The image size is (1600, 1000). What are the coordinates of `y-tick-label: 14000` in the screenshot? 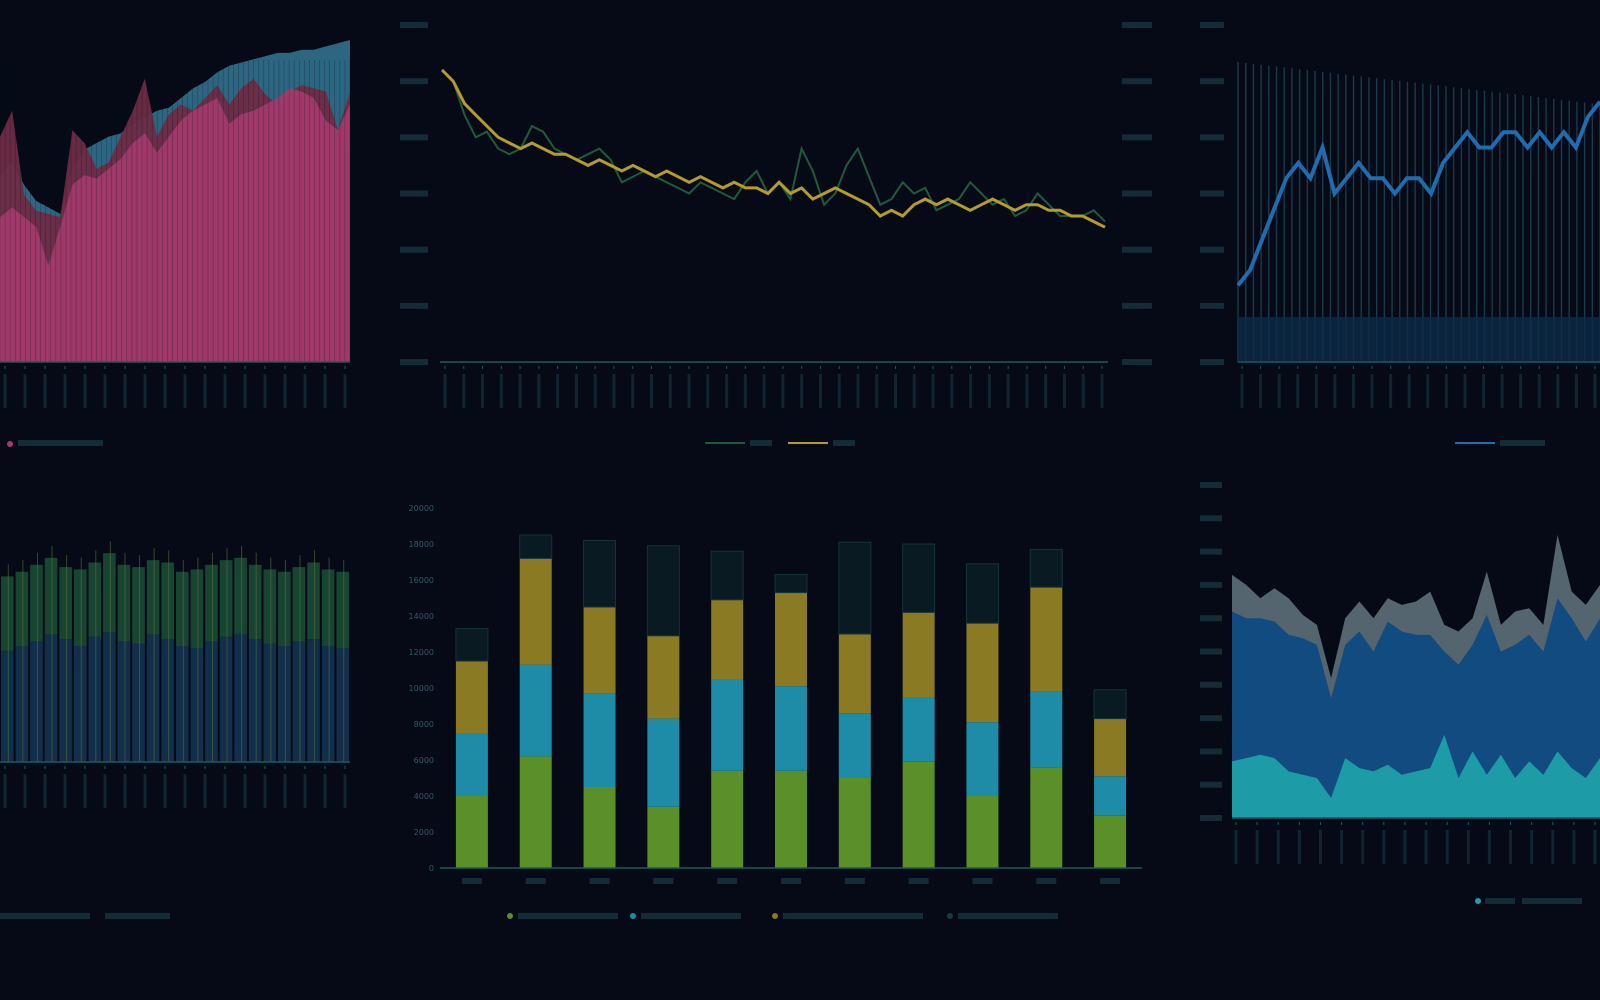 It's located at (421, 616).